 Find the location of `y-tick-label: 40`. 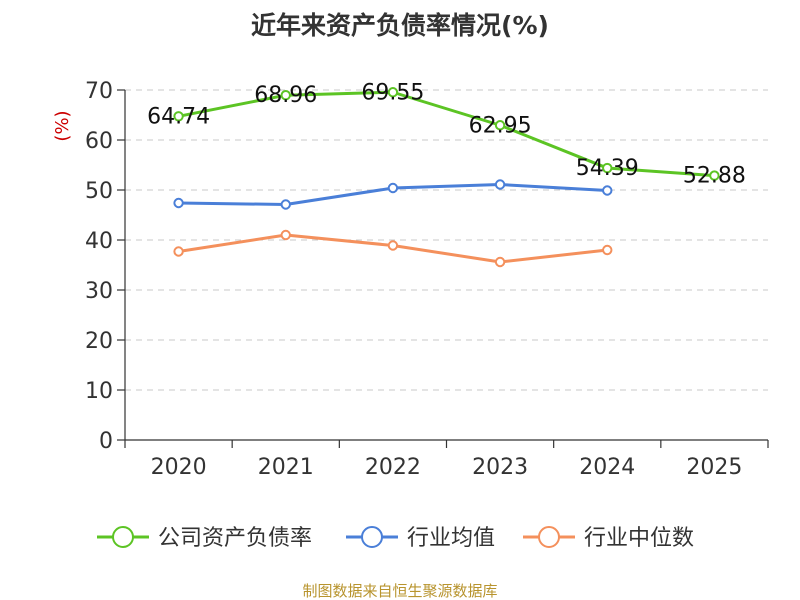

y-tick-label: 40 is located at coordinates (99, 241).